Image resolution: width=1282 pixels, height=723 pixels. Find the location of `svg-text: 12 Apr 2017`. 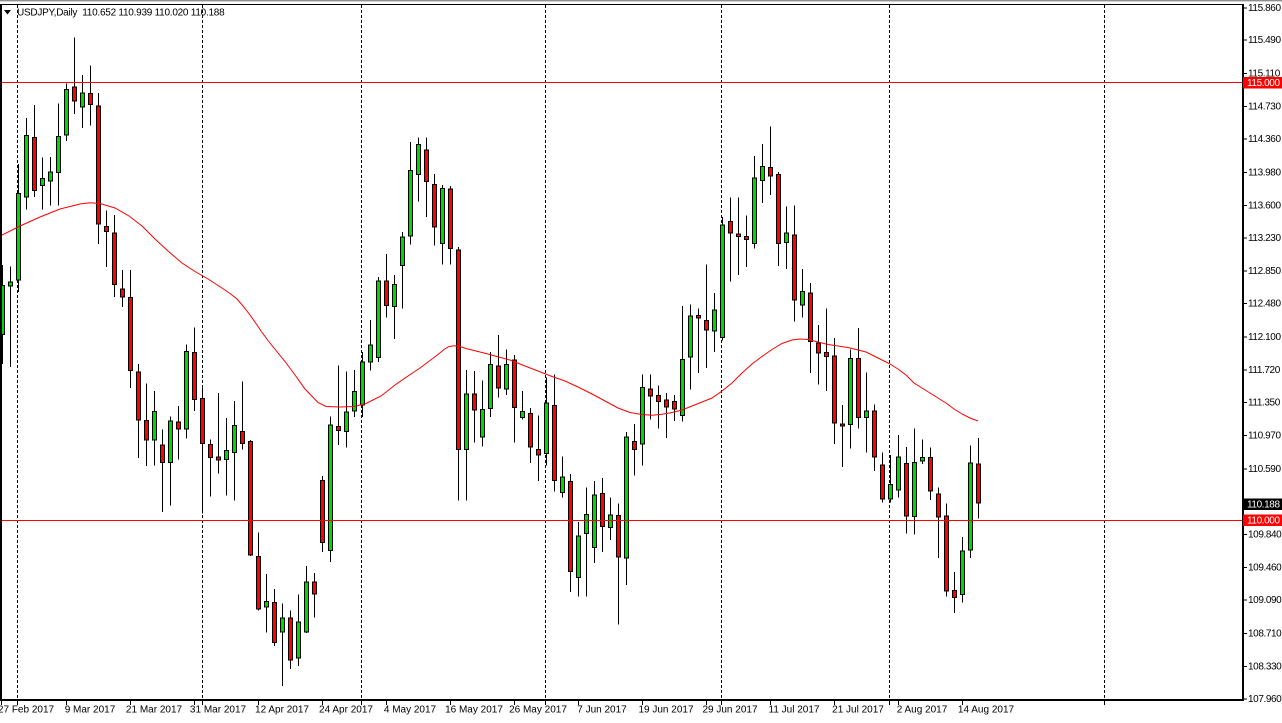

svg-text: 12 Apr 2017 is located at coordinates (282, 710).